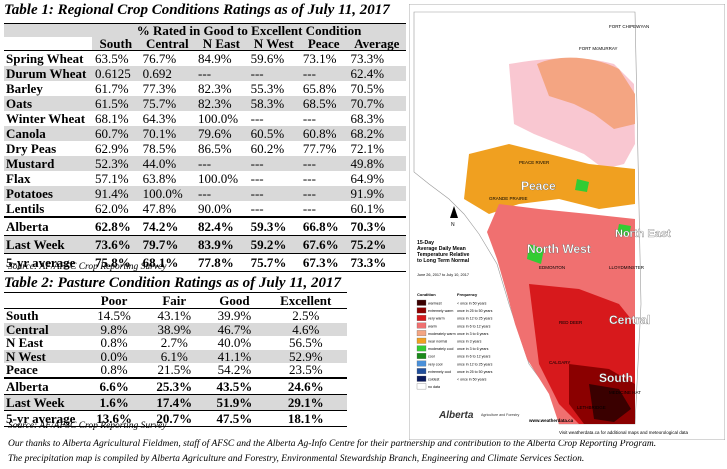 The image size is (727, 469). I want to click on table1-row: Mustard 52.3% 44.0% --- --- --- 49.8%, so click(205, 163).